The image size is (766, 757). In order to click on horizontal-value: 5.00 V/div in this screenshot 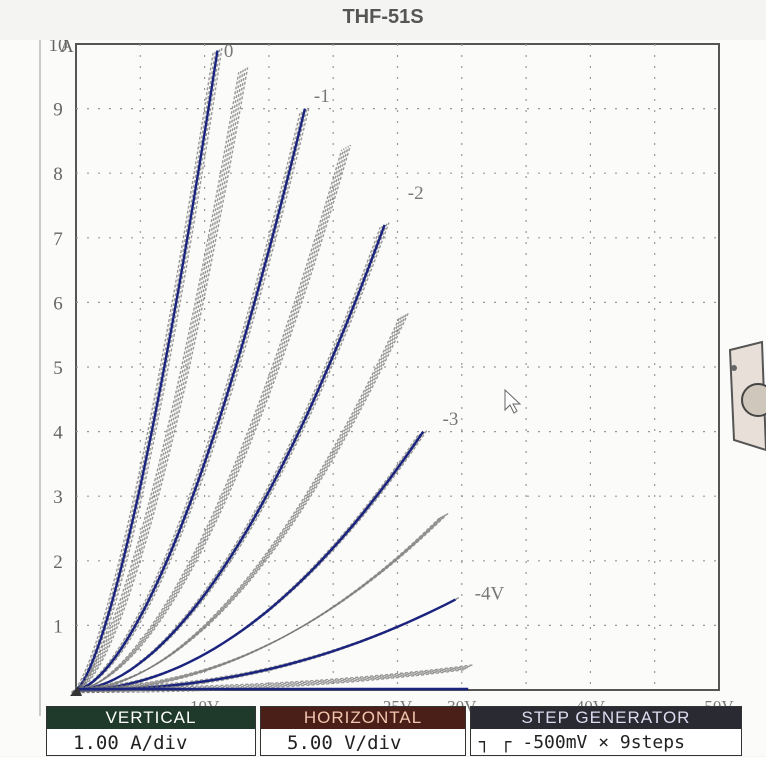, I will do `click(344, 743)`.